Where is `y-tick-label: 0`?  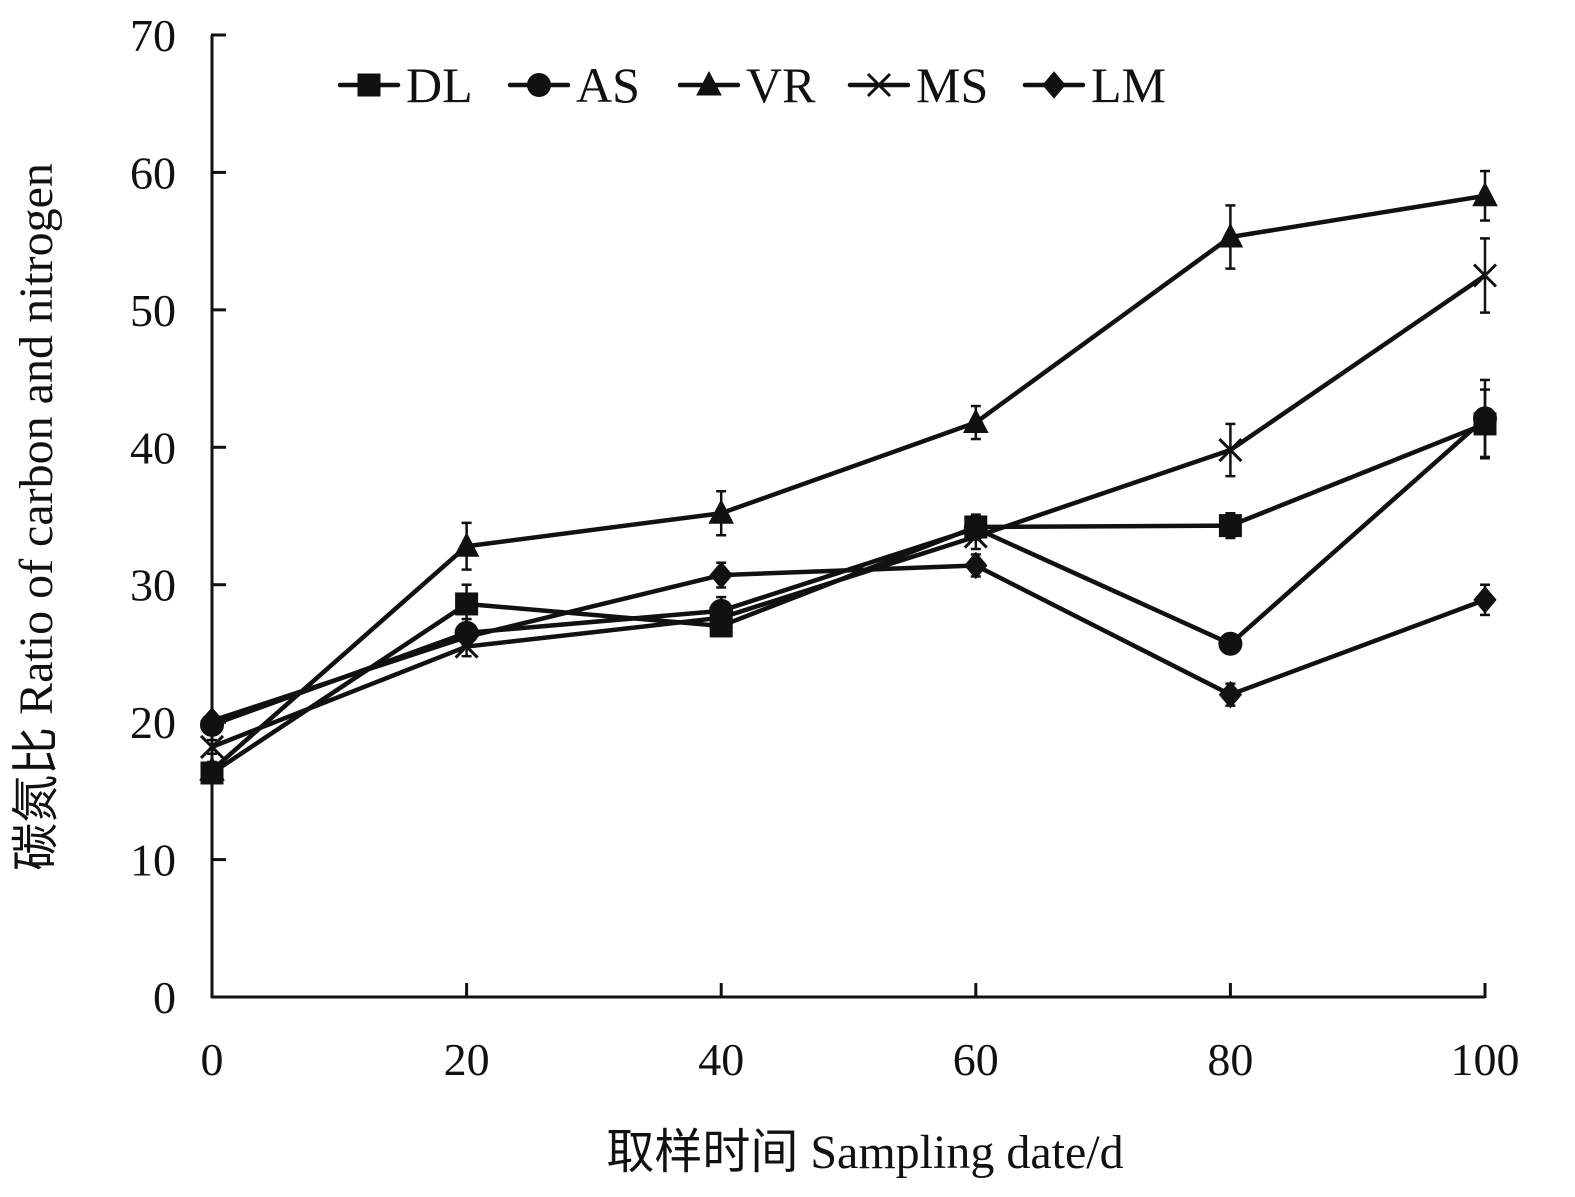 y-tick-label: 0 is located at coordinates (164, 997).